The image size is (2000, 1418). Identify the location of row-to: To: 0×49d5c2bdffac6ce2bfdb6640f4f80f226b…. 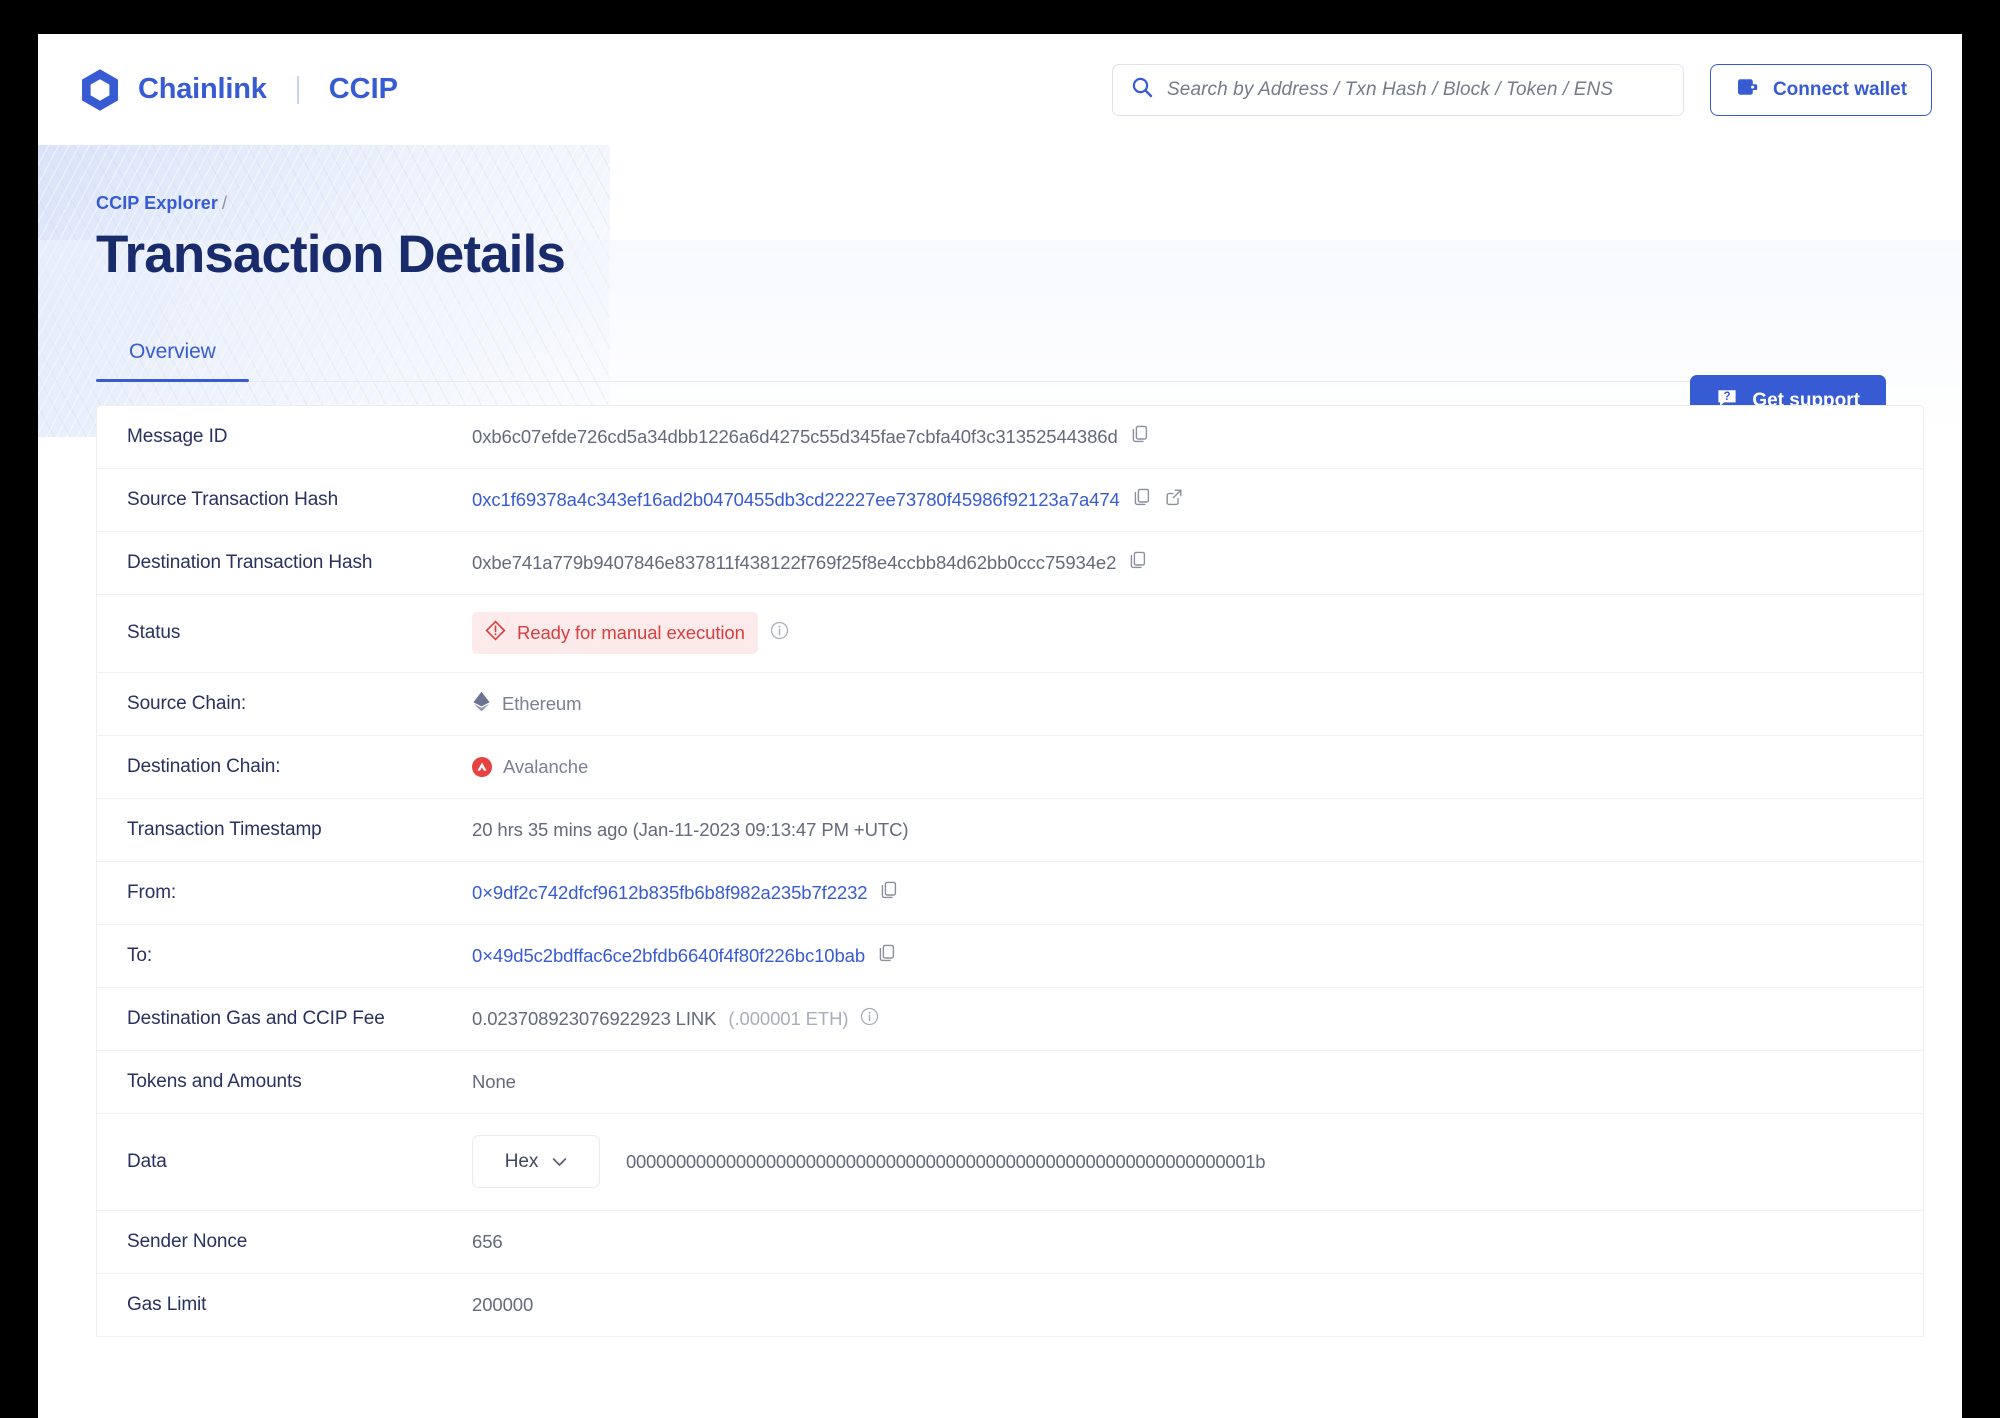
(1010, 956).